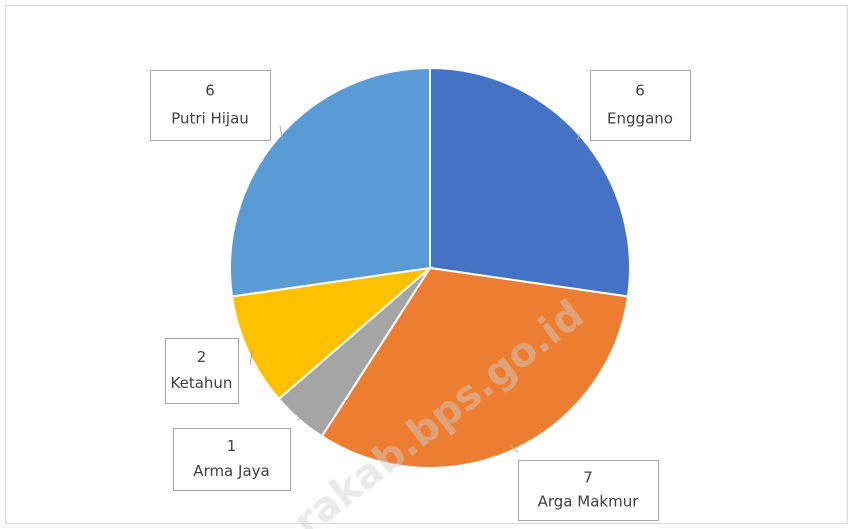  Describe the element at coordinates (588, 478) in the screenshot. I see `data-label: 7` at that location.